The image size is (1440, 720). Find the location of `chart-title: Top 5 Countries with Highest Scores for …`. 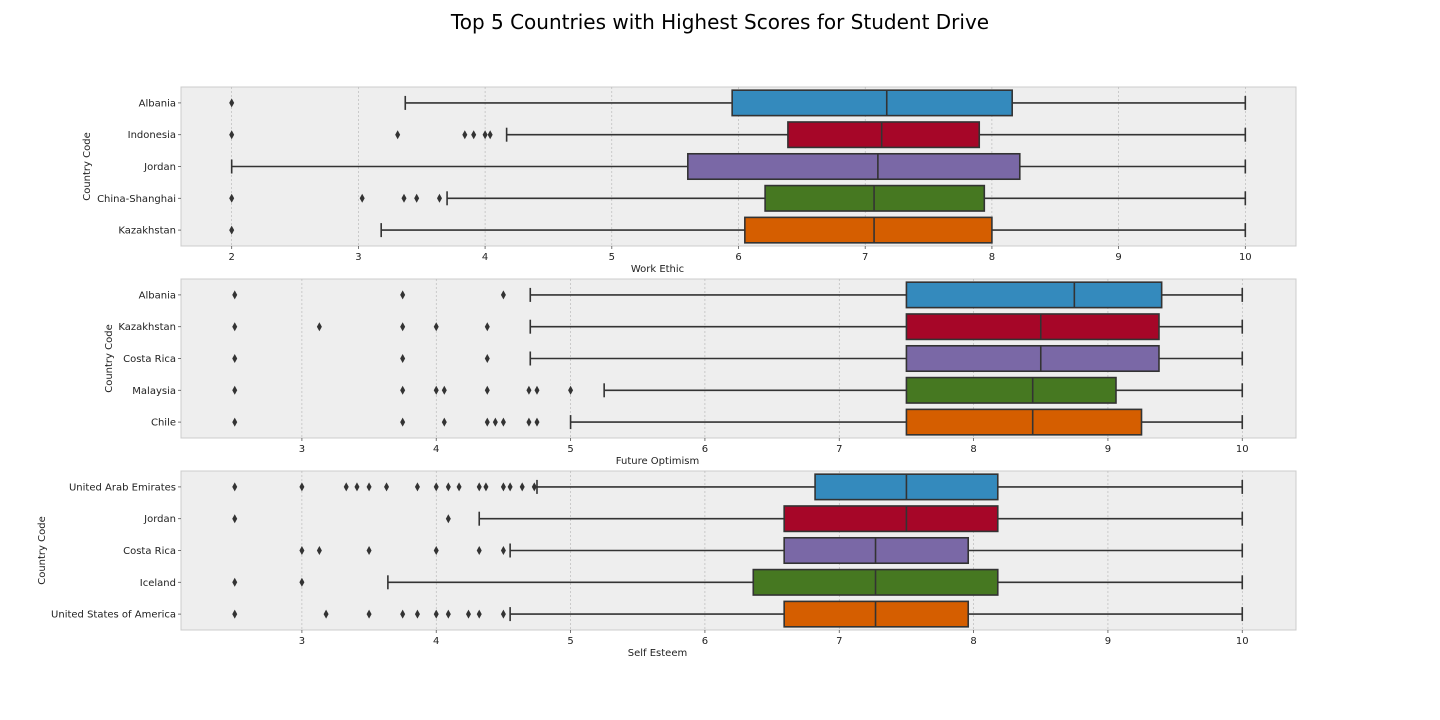

chart-title: Top 5 Countries with Highest Scores for … is located at coordinates (719, 22).